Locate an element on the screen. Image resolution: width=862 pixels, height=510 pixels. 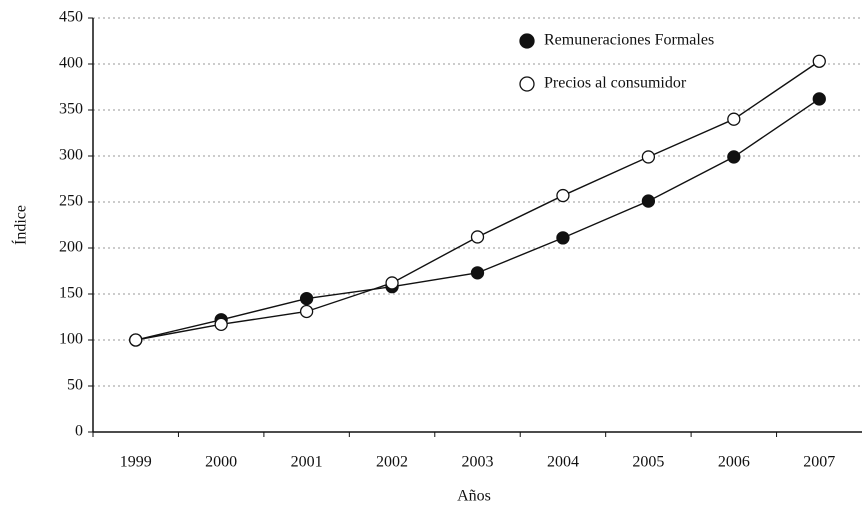
x-tick-label: 2006 is located at coordinates (734, 462).